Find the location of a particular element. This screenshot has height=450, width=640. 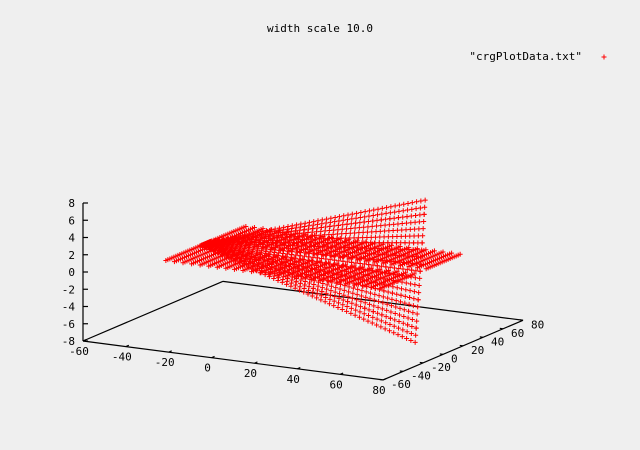

y-tick-label: -40 is located at coordinates (421, 375).